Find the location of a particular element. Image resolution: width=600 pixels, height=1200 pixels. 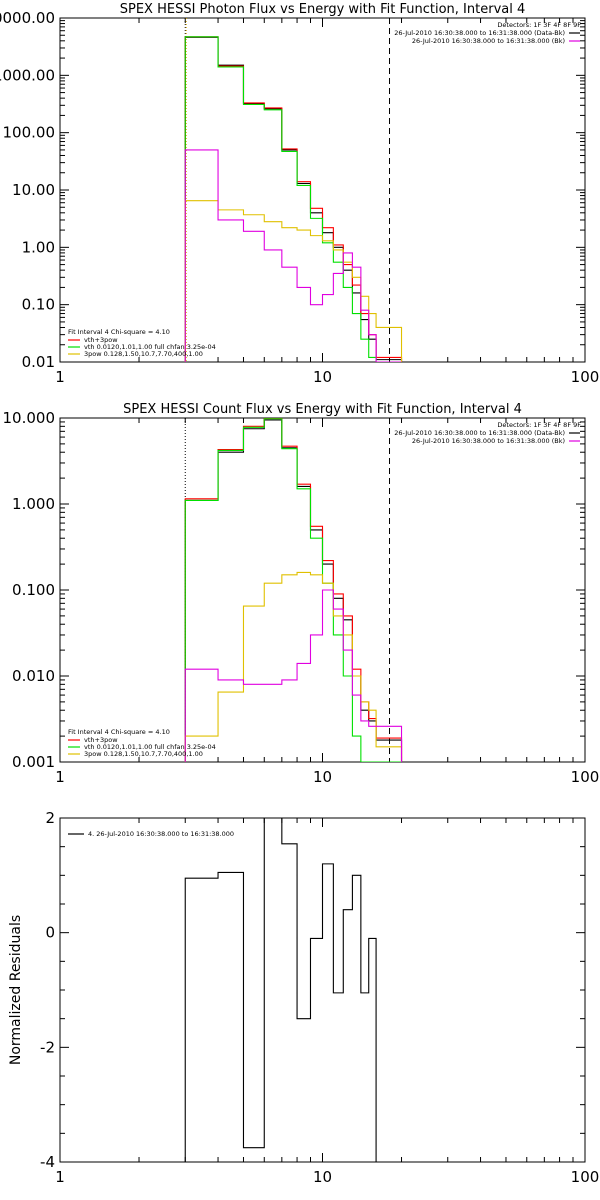

y-tick-label: 10.000 is located at coordinates (29, 418).